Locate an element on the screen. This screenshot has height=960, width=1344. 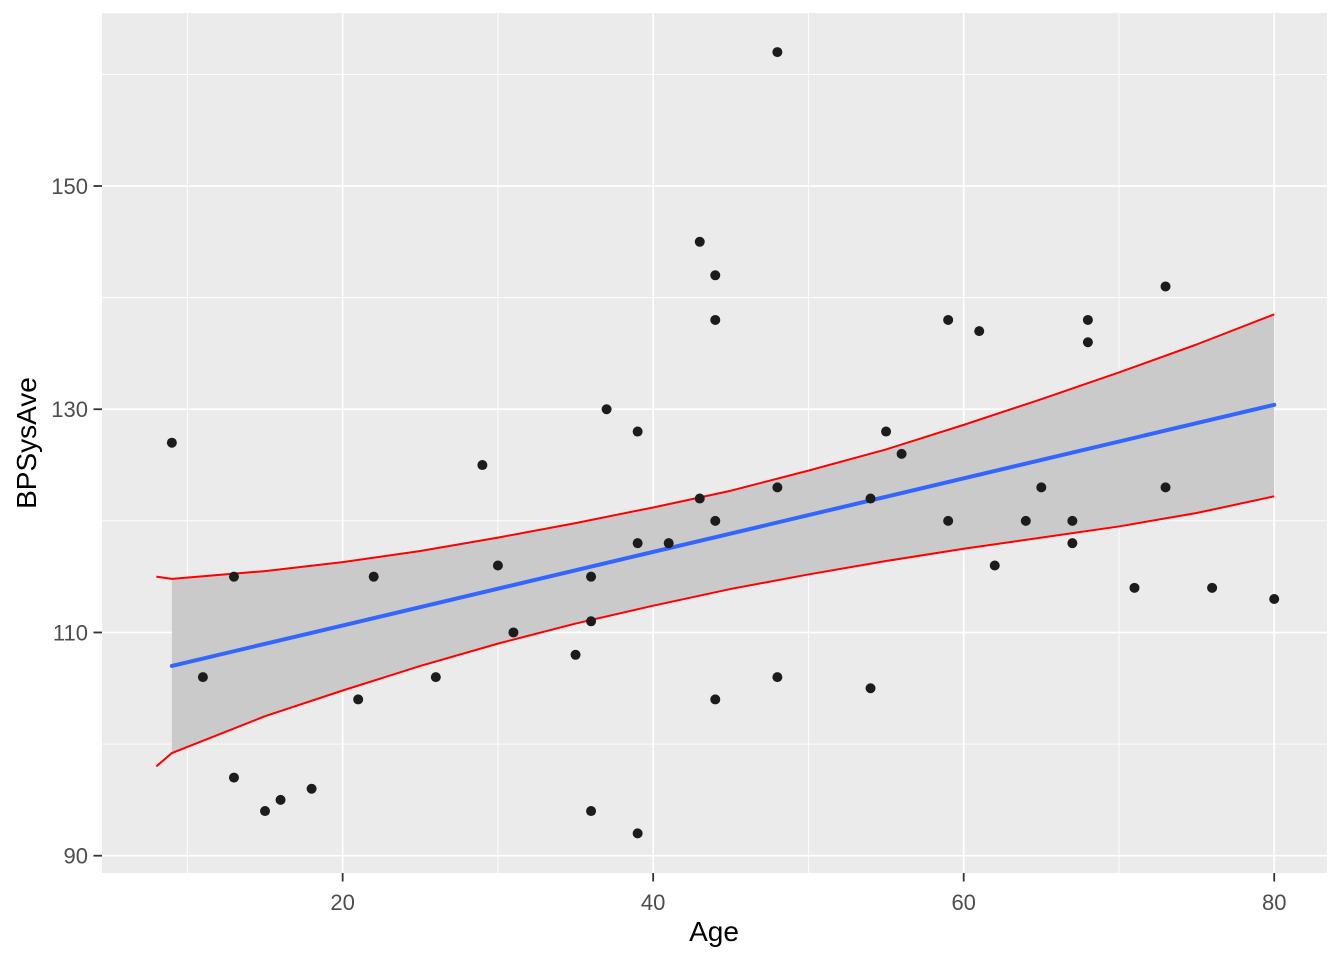
x-tick-label: 40 is located at coordinates (653, 902).